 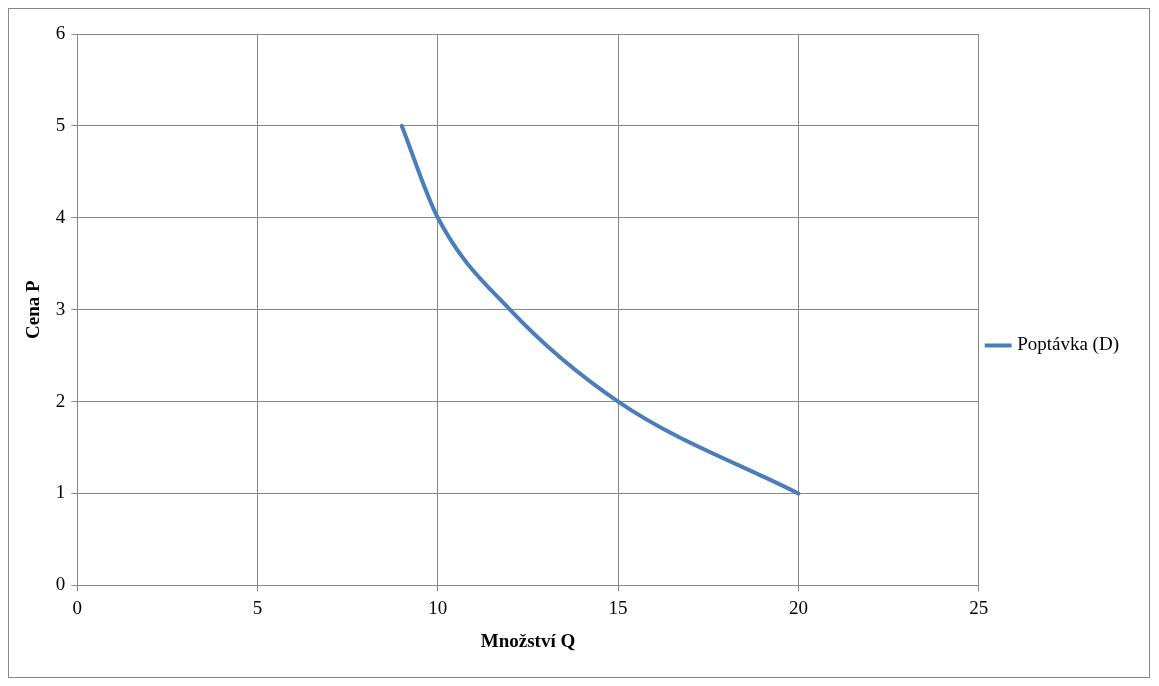 What do you see at coordinates (60, 124) in the screenshot?
I see `y-tick-label: 5` at bounding box center [60, 124].